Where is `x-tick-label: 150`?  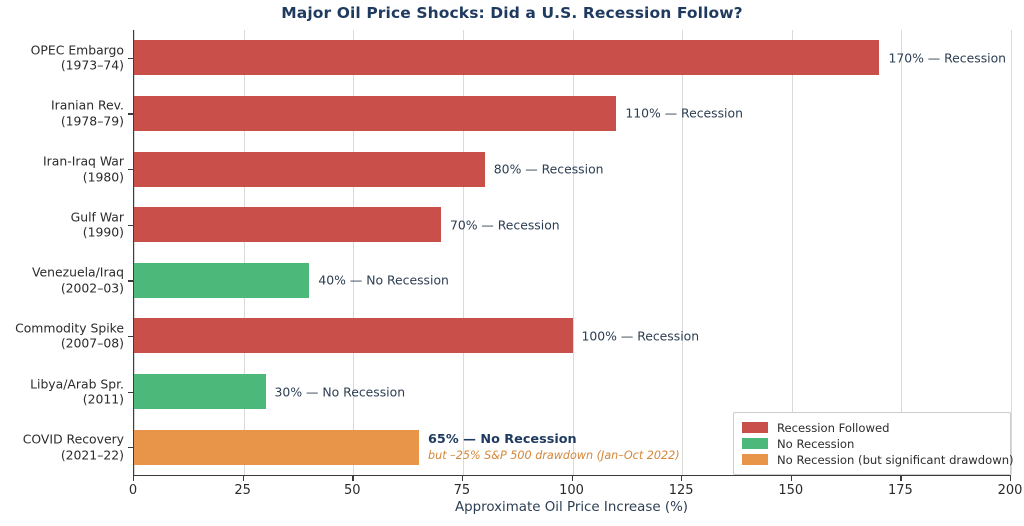 x-tick-label: 150 is located at coordinates (791, 490).